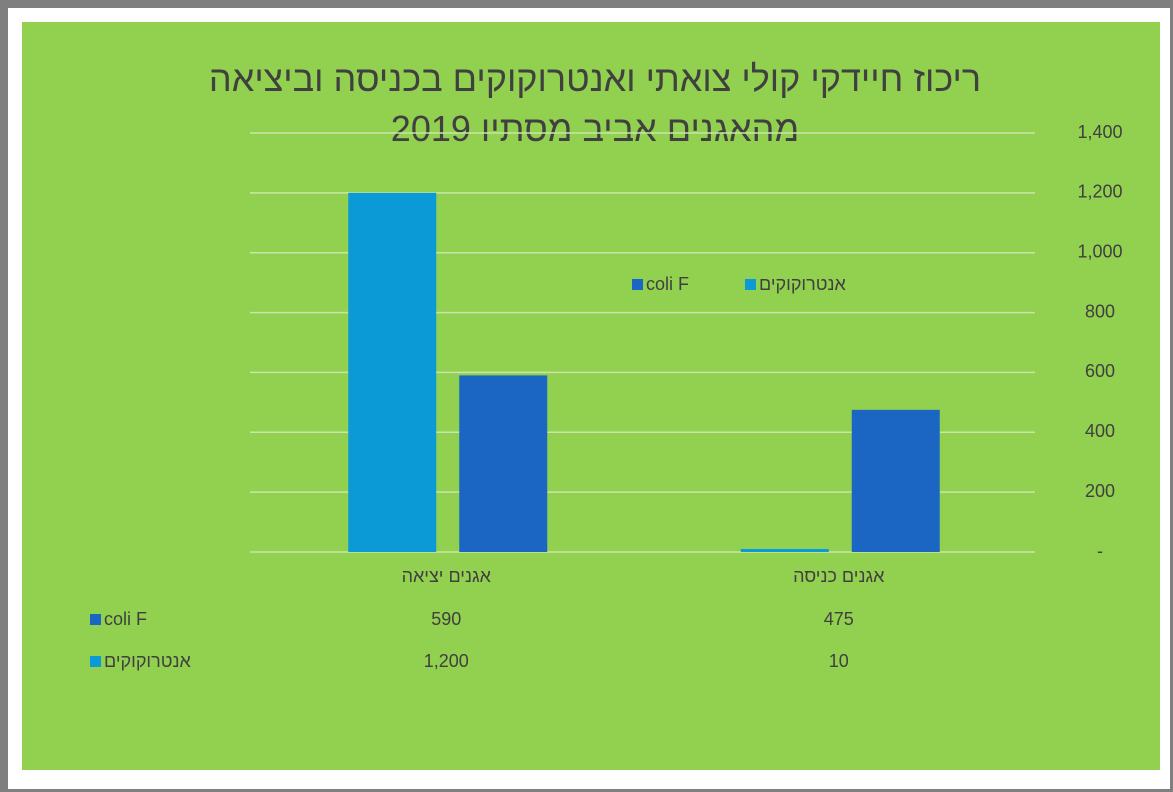 This screenshot has width=1173, height=792. What do you see at coordinates (446, 619) in the screenshot?
I see `table-value: 590` at bounding box center [446, 619].